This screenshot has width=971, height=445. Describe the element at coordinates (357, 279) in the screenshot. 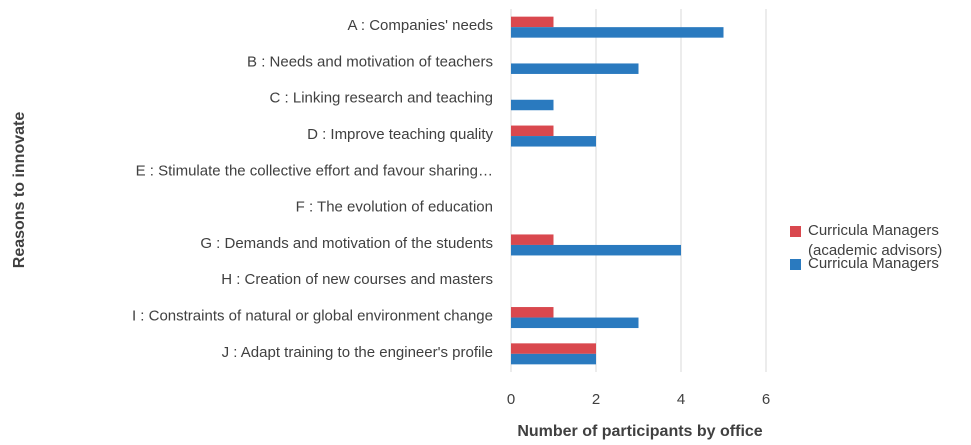

I see `y-tick-label: H : Creation of new courses and masters` at that location.